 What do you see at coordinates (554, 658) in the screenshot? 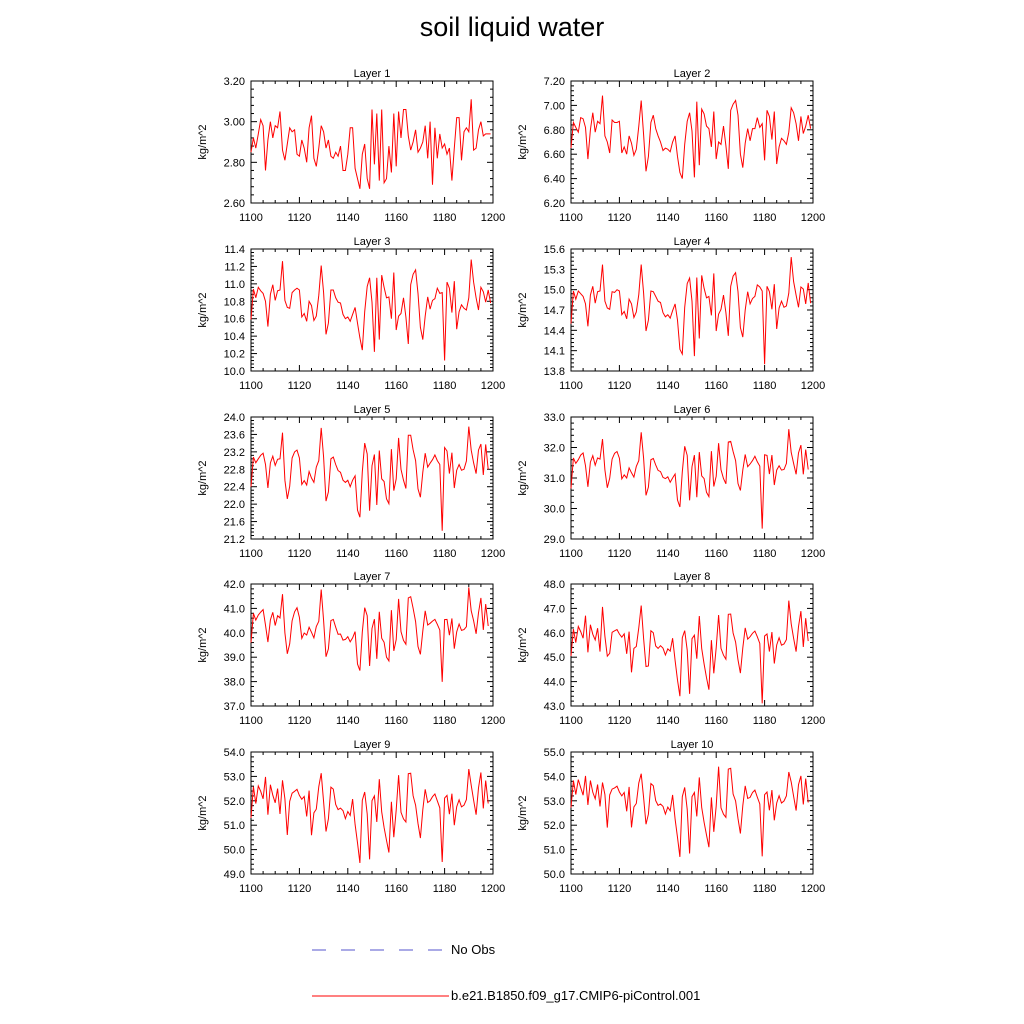
I see `y-tick-label: 45.0` at bounding box center [554, 658].